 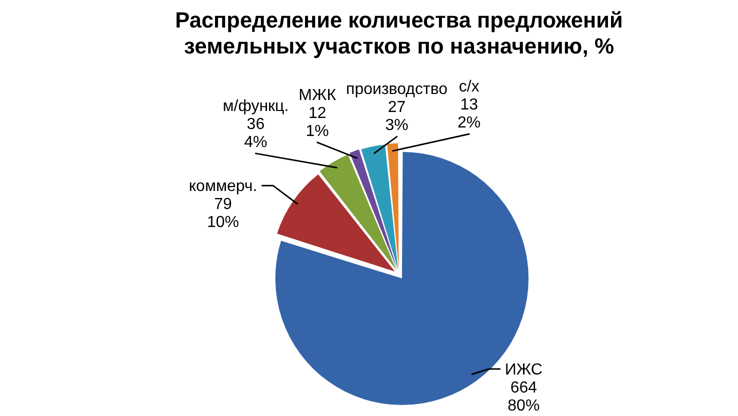 What do you see at coordinates (397, 89) in the screenshot?
I see `slice-label: производство` at bounding box center [397, 89].